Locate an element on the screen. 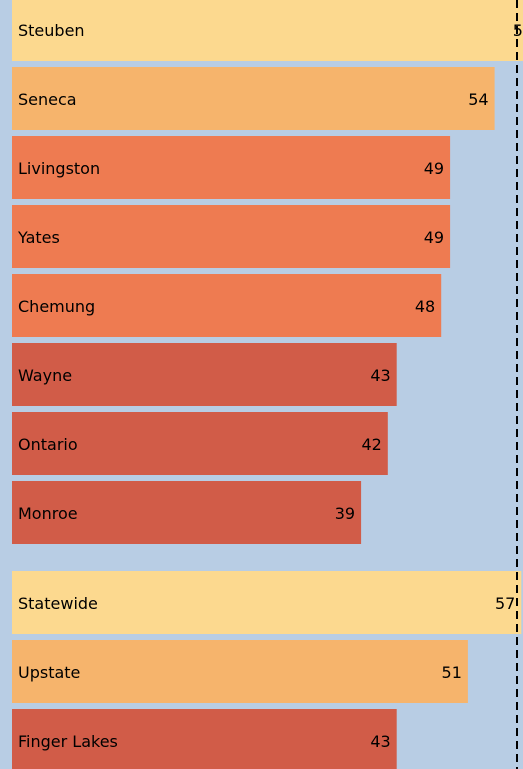 This screenshot has height=769, width=523. category-label: Seneca is located at coordinates (47, 99).